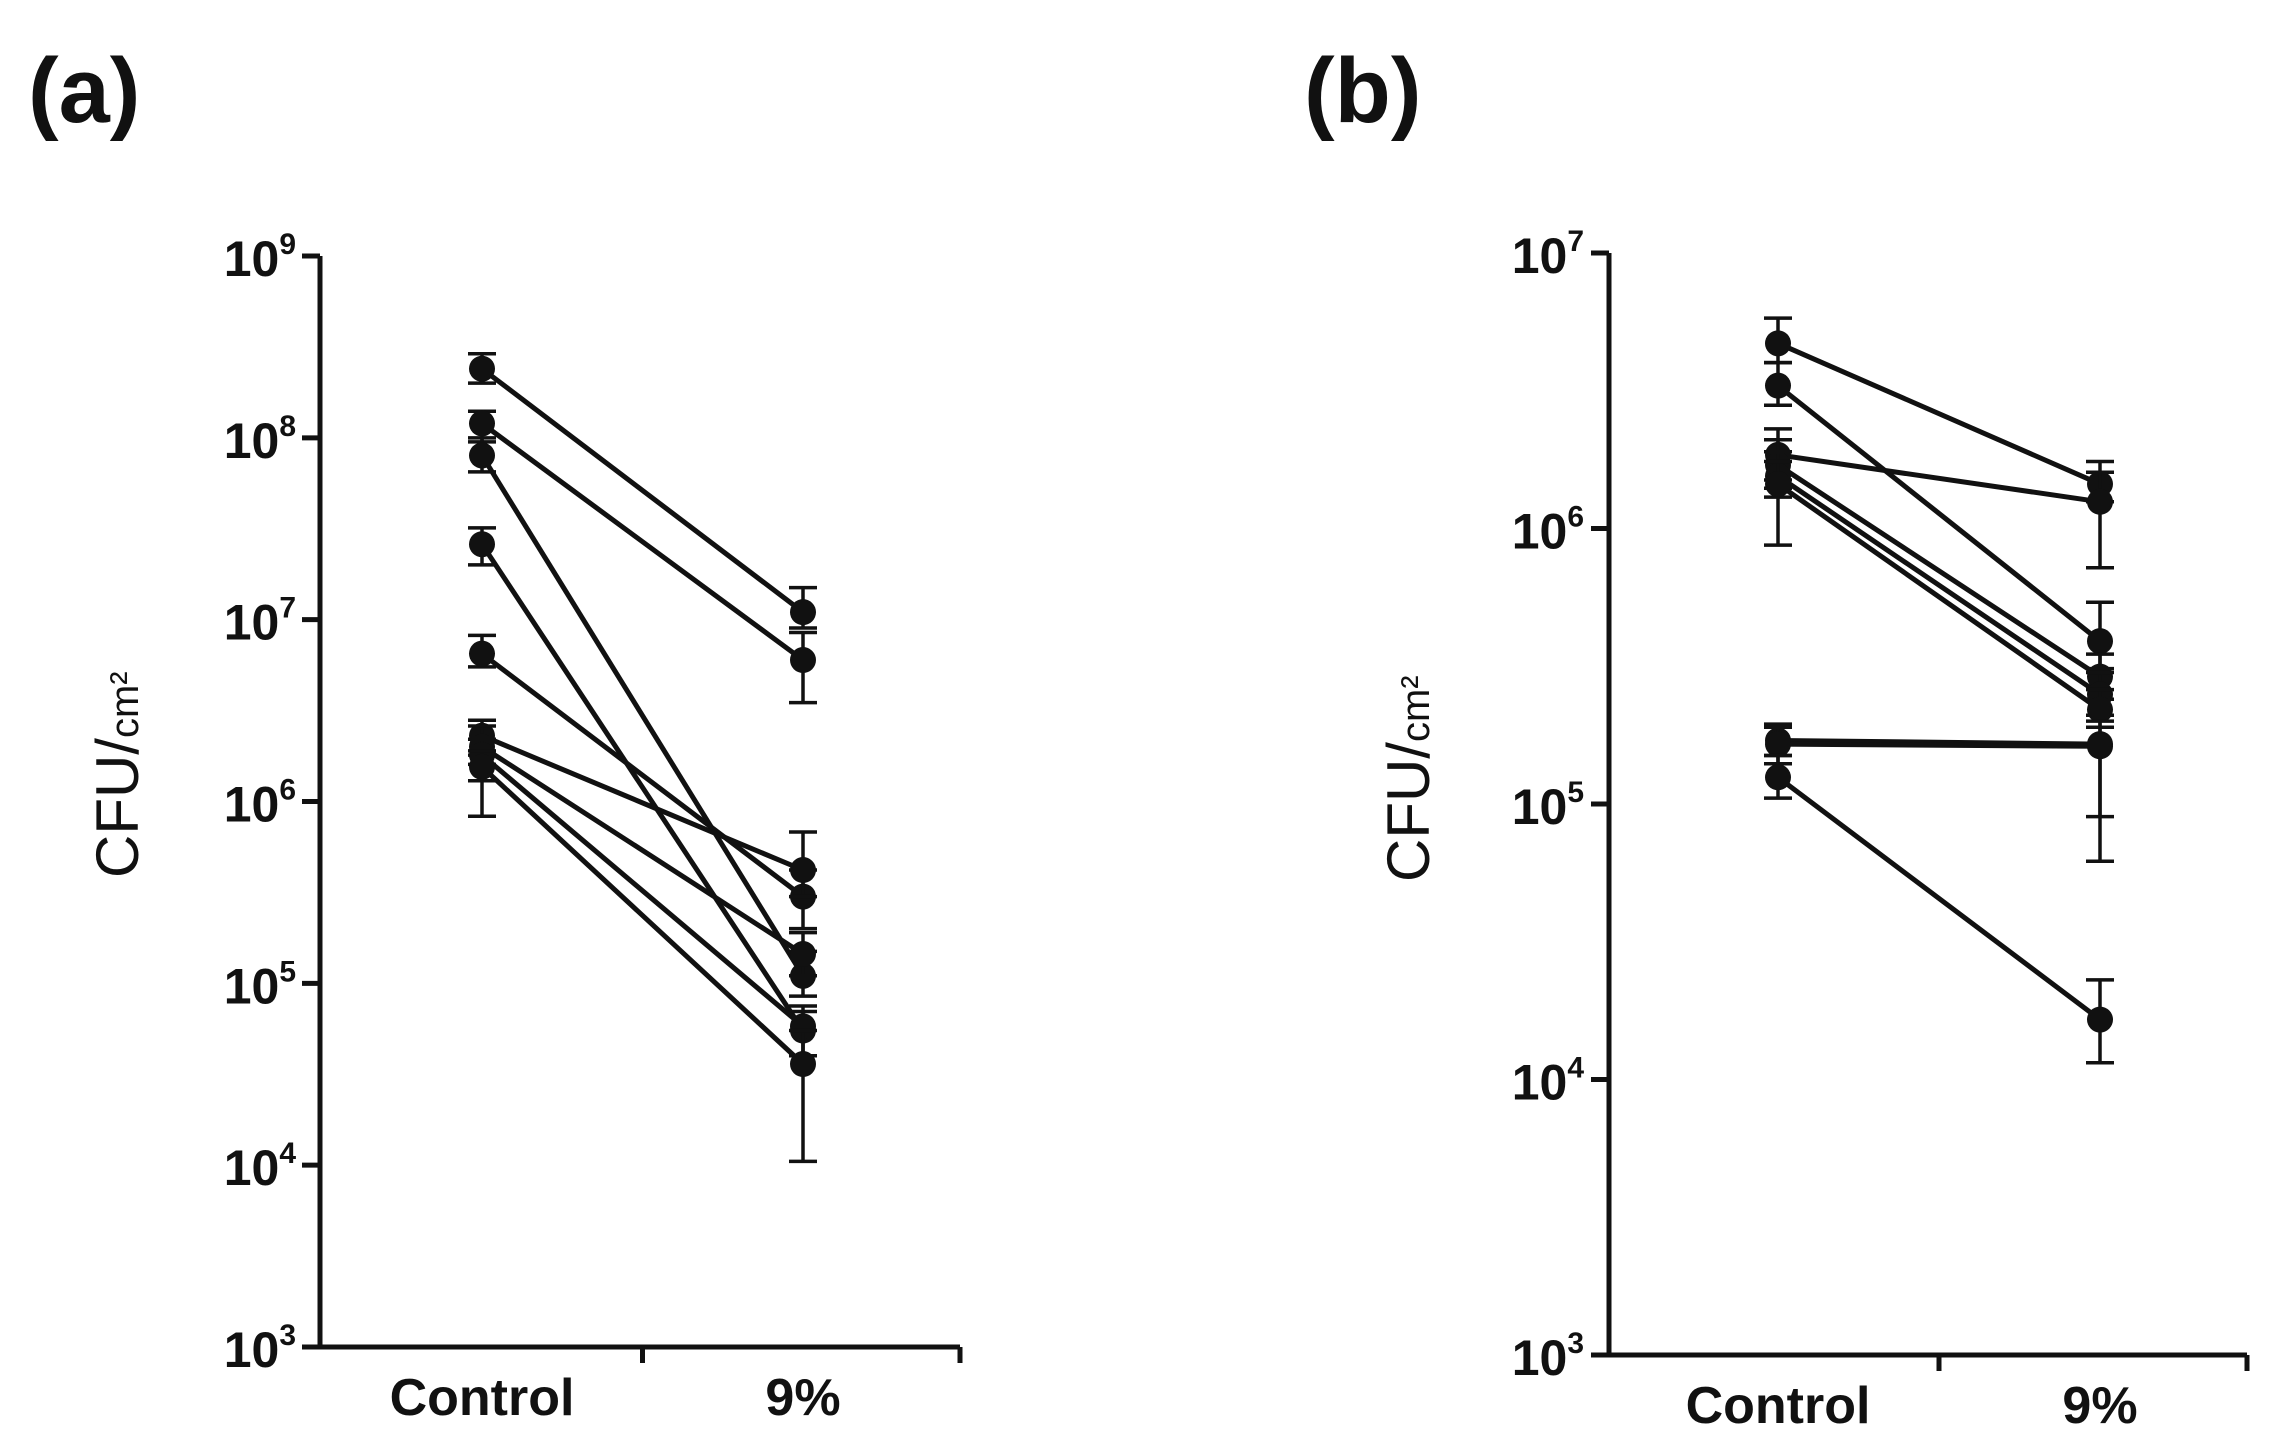 The height and width of the screenshot is (1455, 2288). What do you see at coordinates (84, 91) in the screenshot?
I see `panel-label-a: (a)` at bounding box center [84, 91].